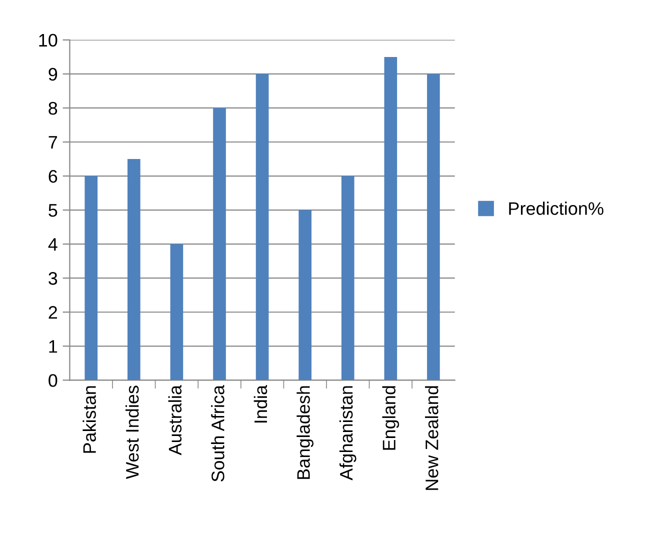 Image resolution: width=664 pixels, height=547 pixels. Describe the element at coordinates (53, 210) in the screenshot. I see `y-tick-label: 5` at that location.